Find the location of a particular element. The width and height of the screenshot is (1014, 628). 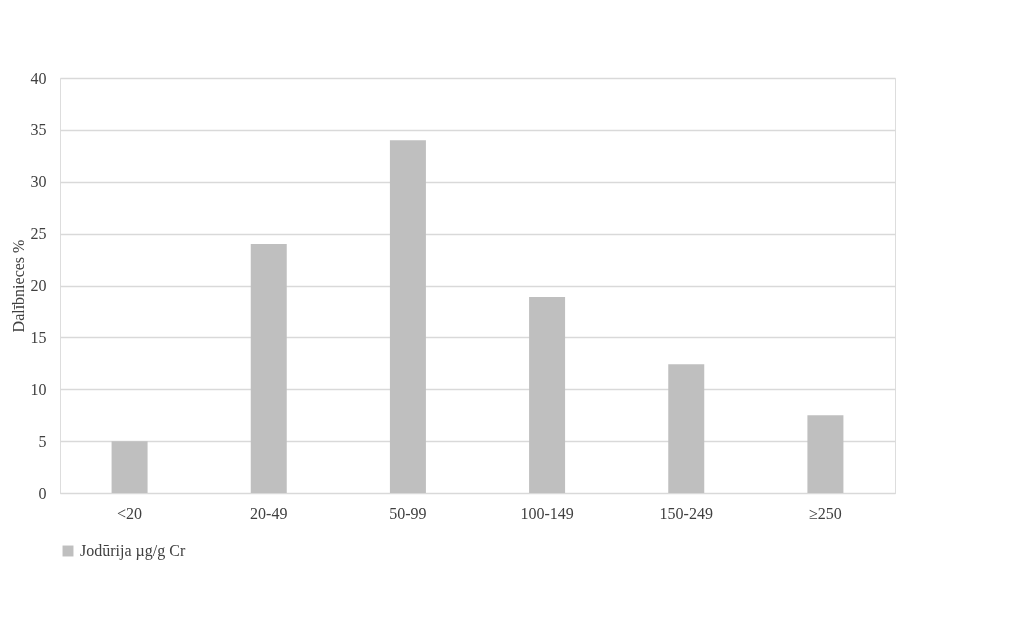

y-tick-label: 30 is located at coordinates (38, 182).